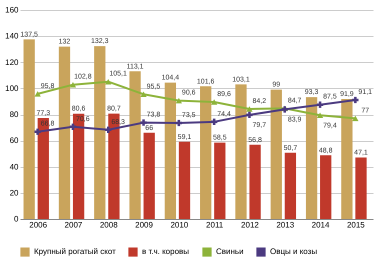 This screenshot has width=379, height=263. What do you see at coordinates (38, 225) in the screenshot?
I see `x-tick-label: 2006` at bounding box center [38, 225].